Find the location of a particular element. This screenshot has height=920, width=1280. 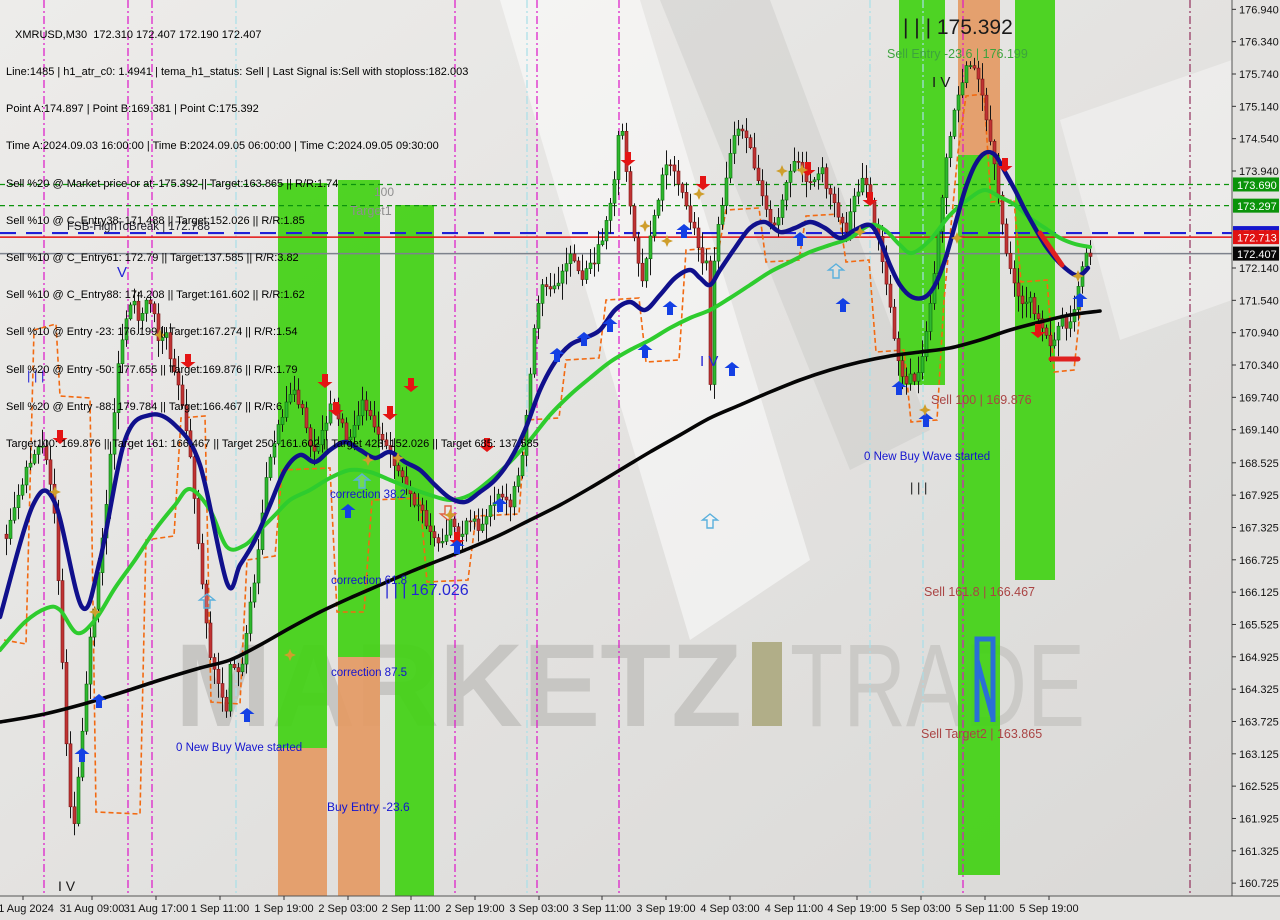

price-tick-label: 162.525 is located at coordinates (1259, 787).